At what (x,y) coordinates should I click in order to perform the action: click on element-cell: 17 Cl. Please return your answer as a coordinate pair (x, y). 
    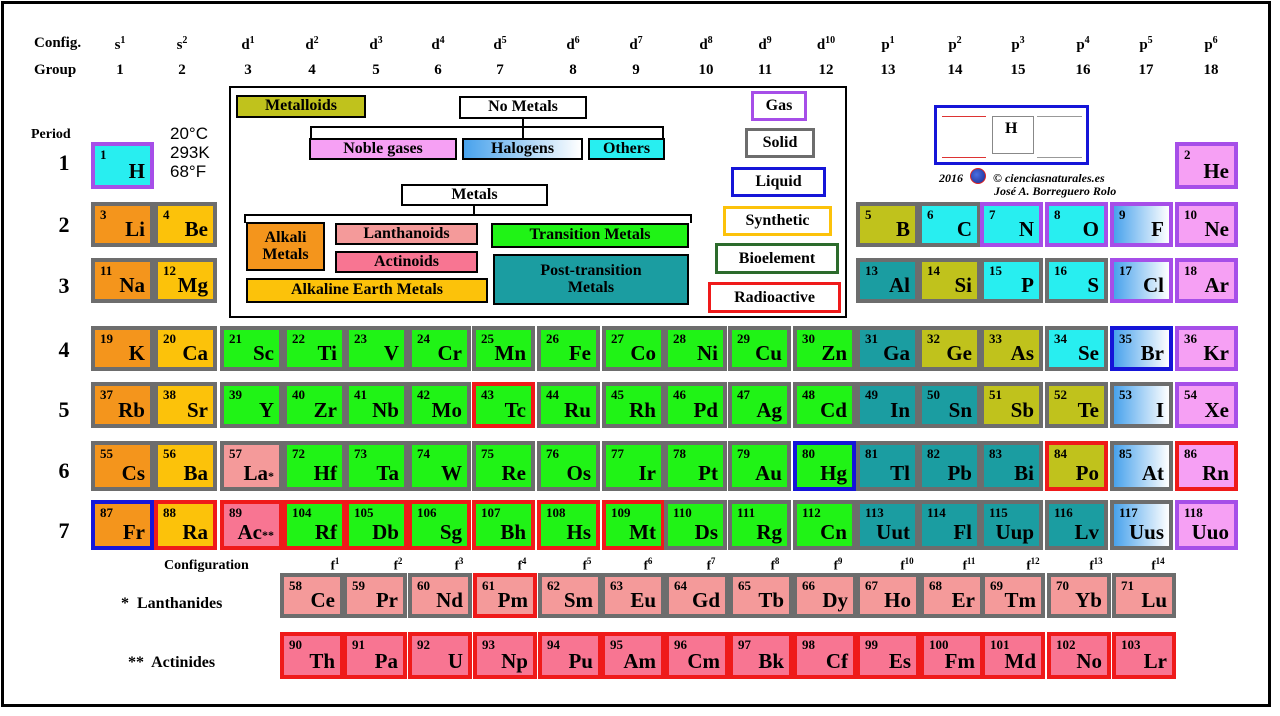
    Looking at the image, I should click on (1141, 280).